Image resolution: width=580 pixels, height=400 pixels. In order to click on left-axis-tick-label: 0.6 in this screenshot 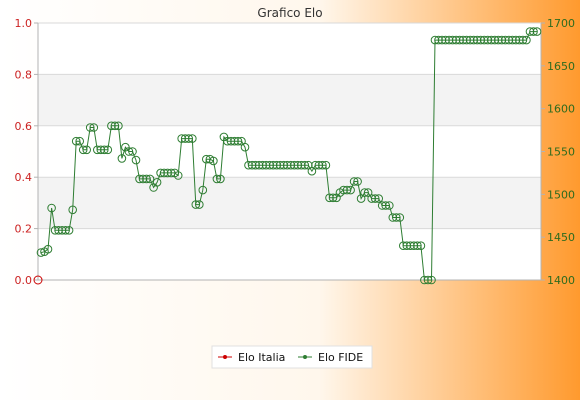, I will do `click(24, 126)`.